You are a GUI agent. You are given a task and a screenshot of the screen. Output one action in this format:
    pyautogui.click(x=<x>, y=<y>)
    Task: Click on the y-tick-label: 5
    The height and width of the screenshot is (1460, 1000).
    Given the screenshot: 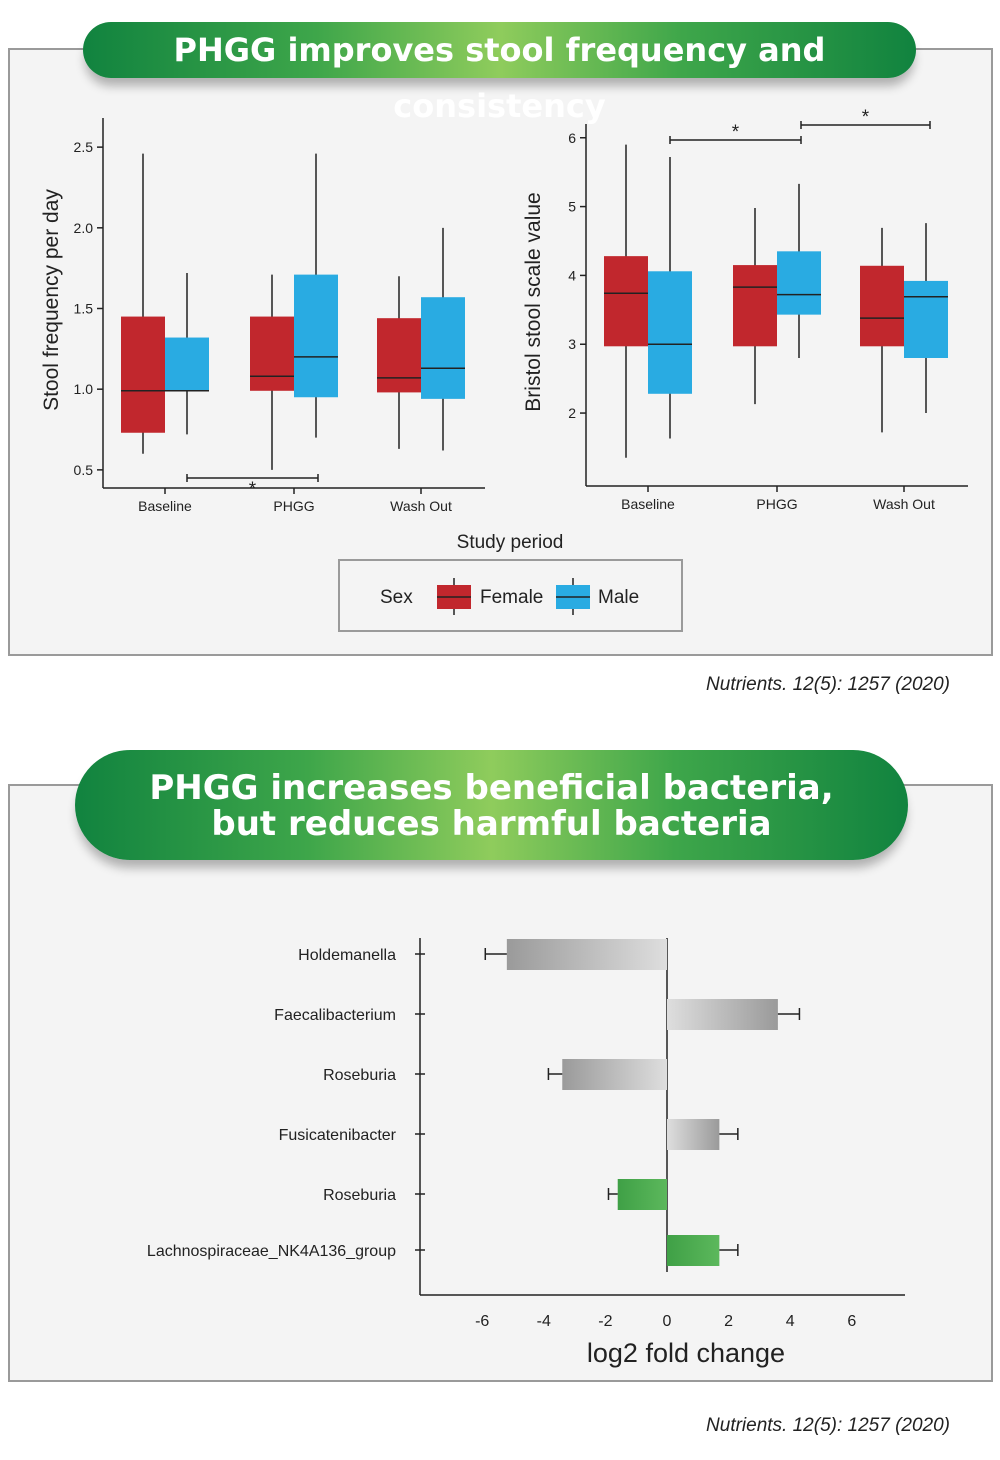 What is the action you would take?
    pyautogui.click(x=572, y=207)
    